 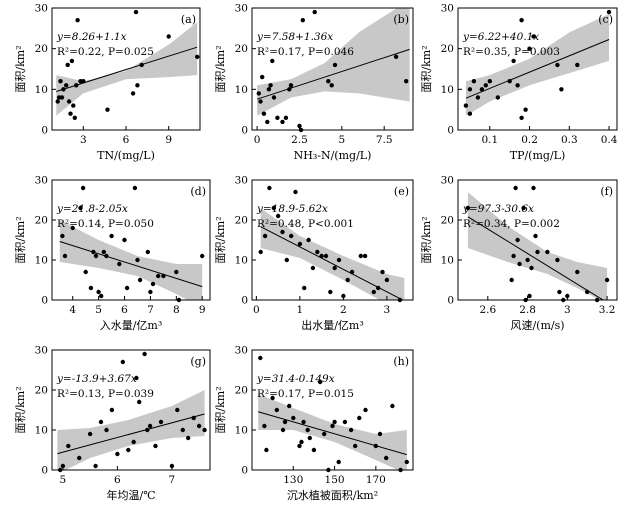 What do you see at coordinates (332, 325) in the screenshot?
I see `x-axis-title: 出水量/亿m³` at bounding box center [332, 325].